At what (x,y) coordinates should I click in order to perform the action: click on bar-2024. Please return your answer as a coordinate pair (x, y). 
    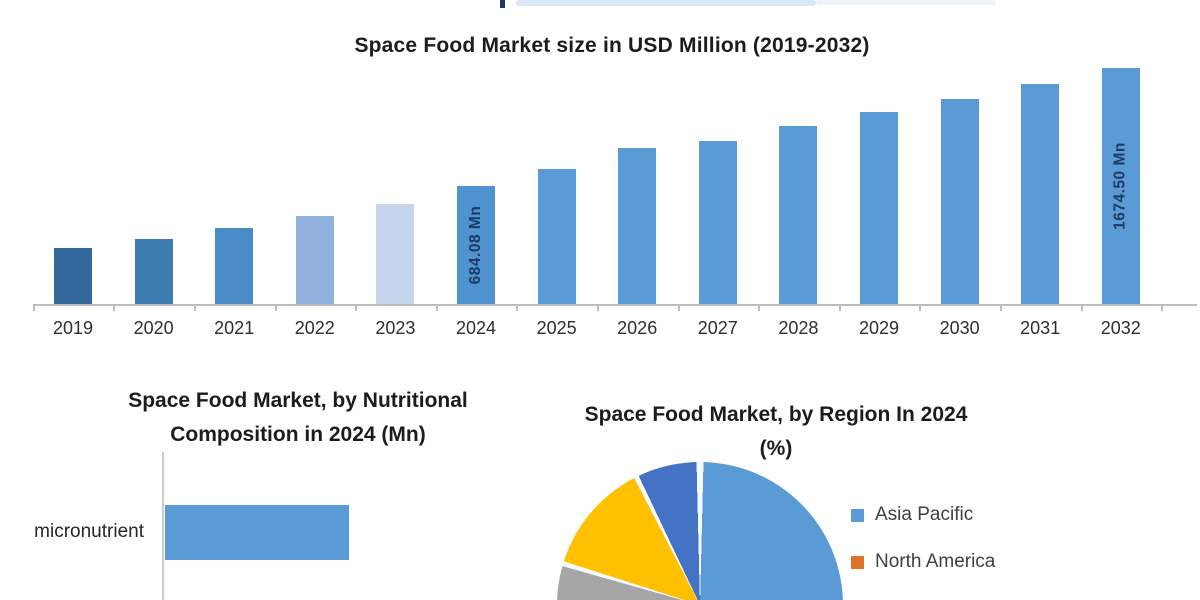
    Looking at the image, I should click on (476, 245).